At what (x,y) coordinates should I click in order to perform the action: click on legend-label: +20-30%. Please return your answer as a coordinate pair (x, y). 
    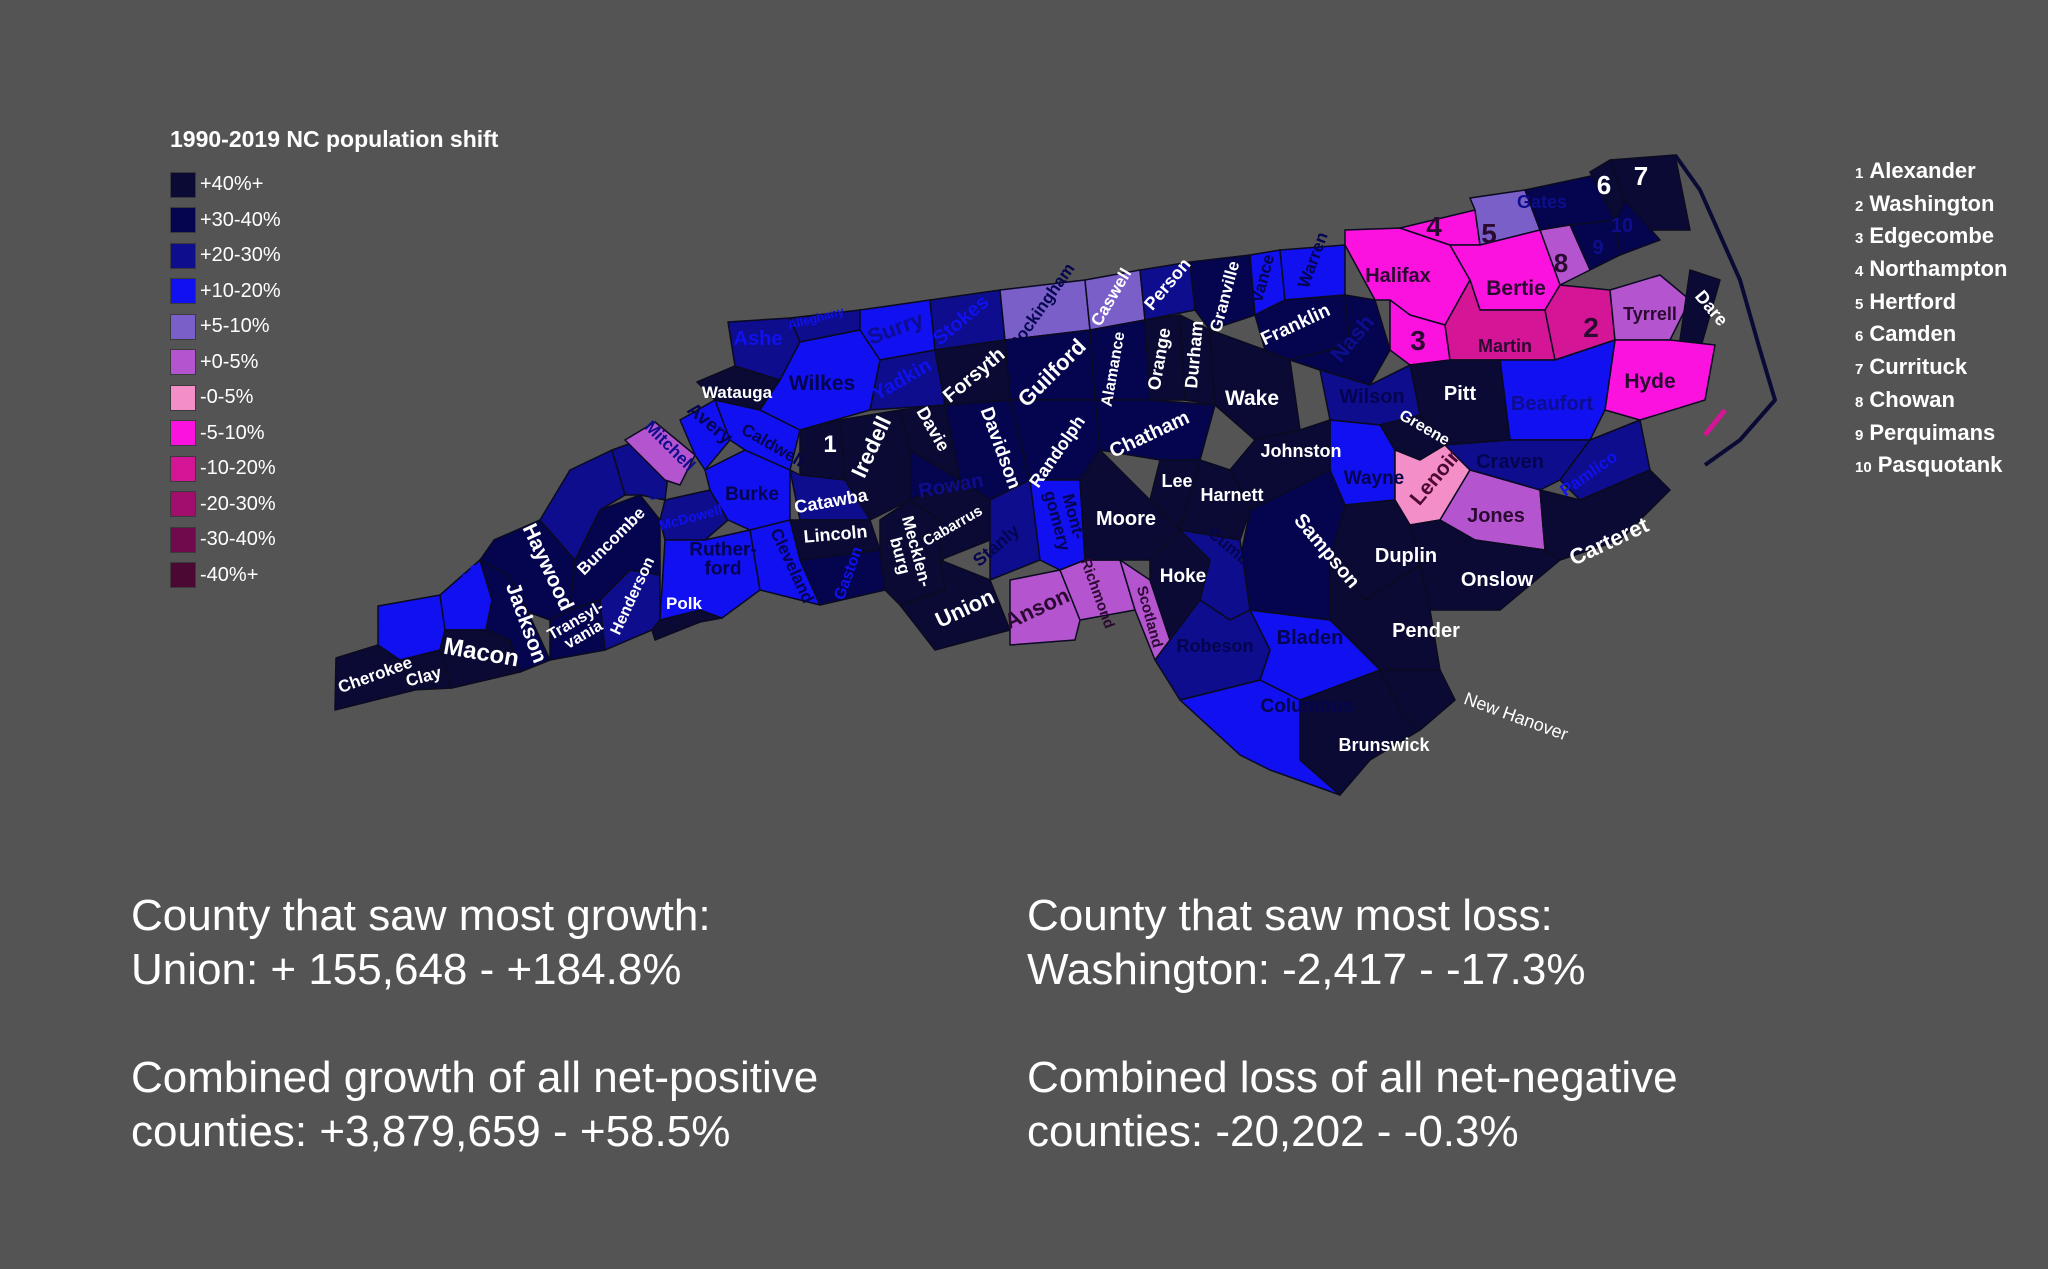
    Looking at the image, I should click on (240, 255).